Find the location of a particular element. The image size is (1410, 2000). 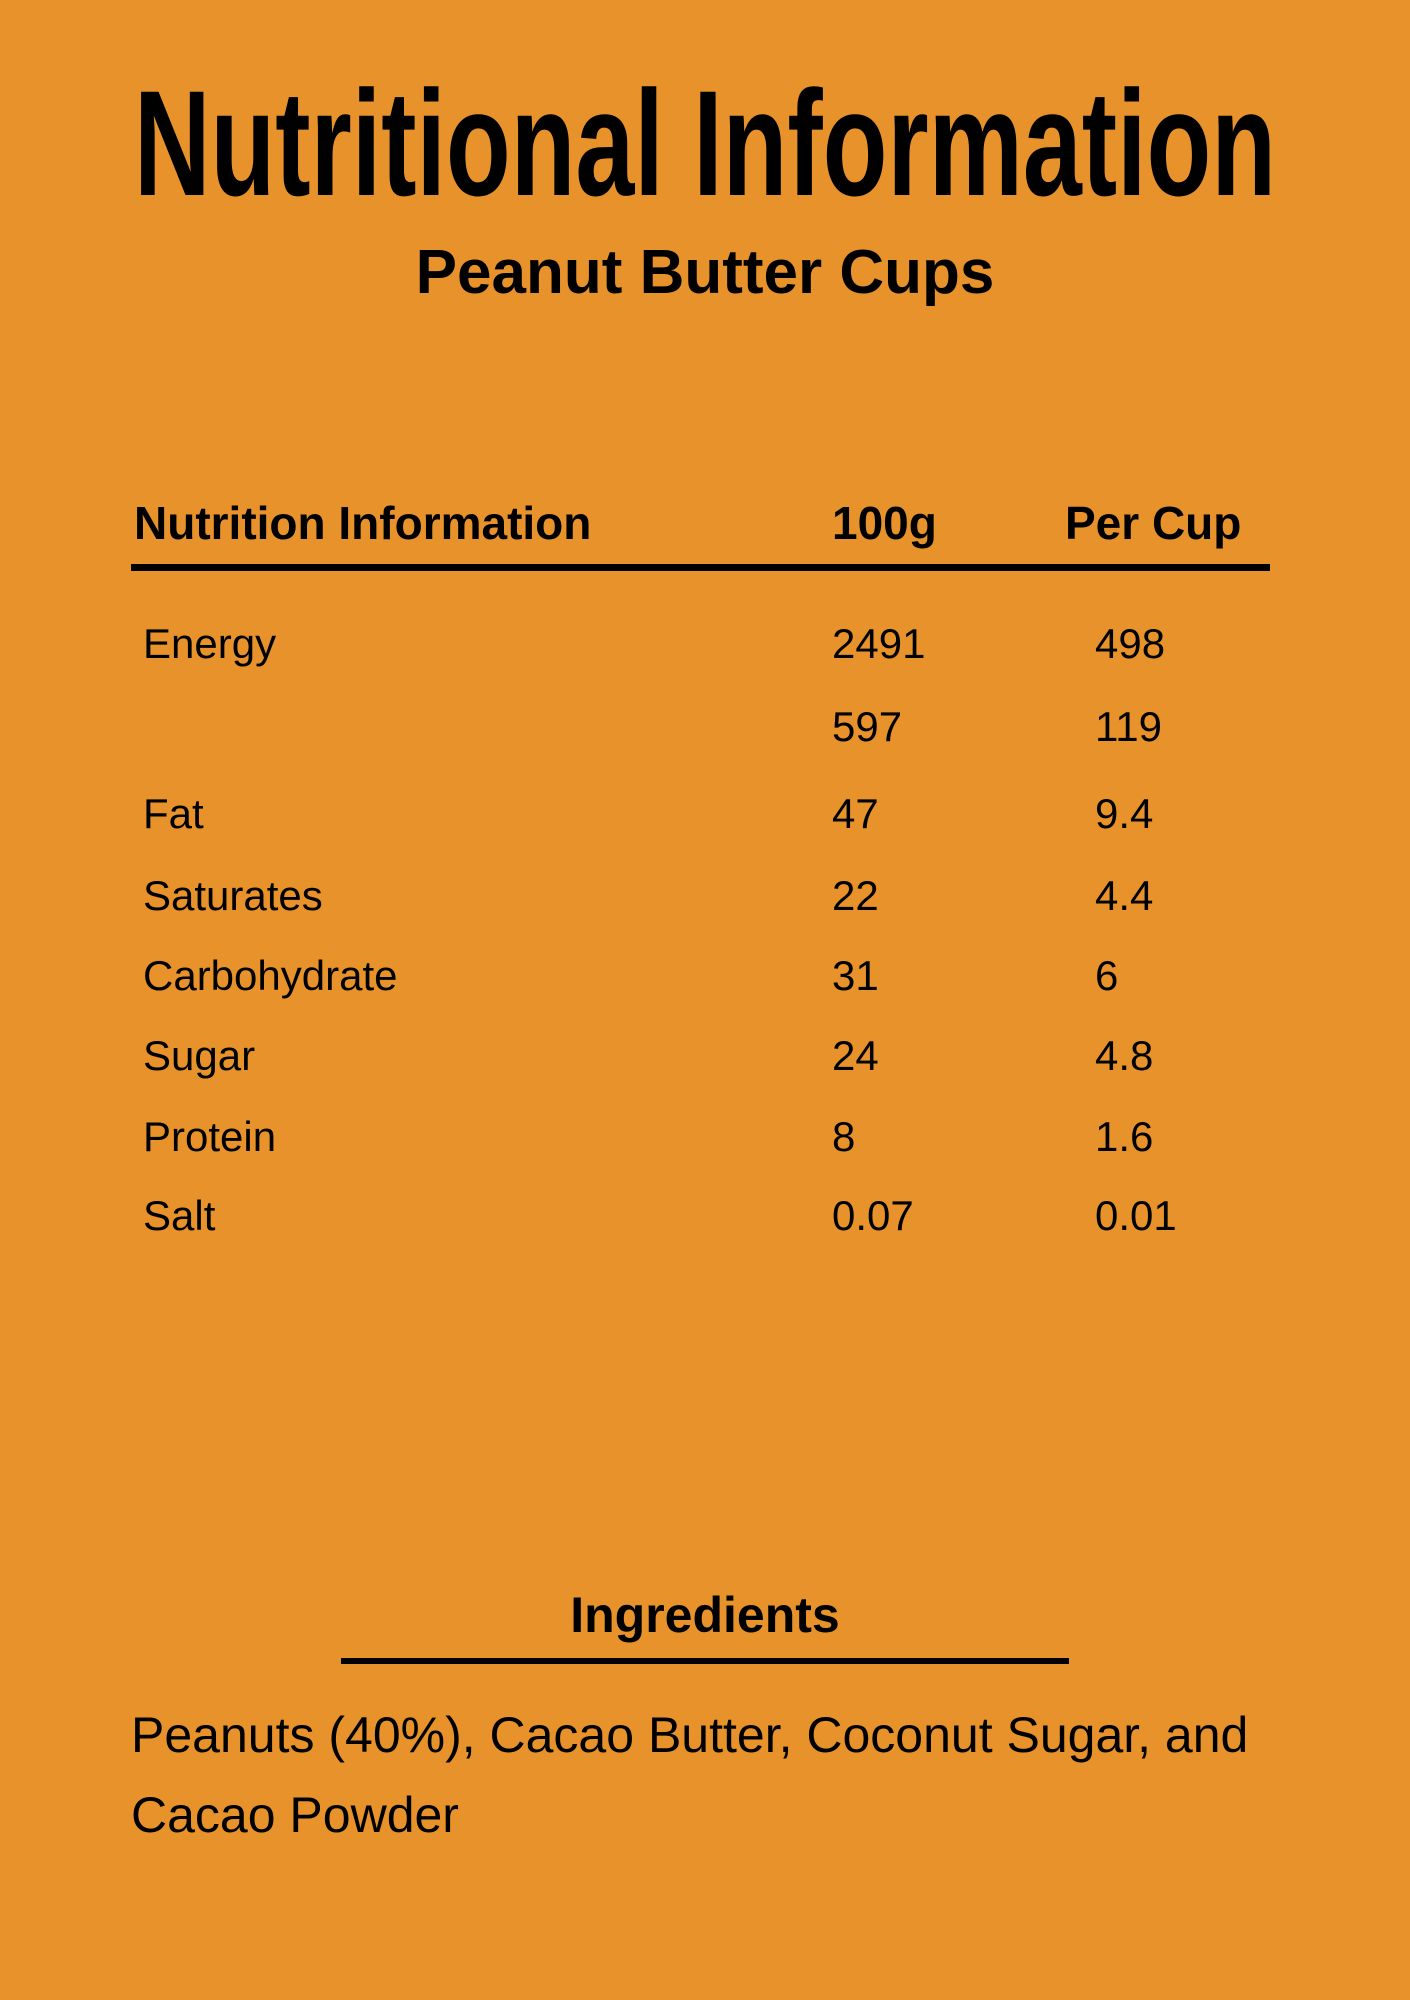

page-title-graphic: Nutritional Information is located at coordinates (705, 145).